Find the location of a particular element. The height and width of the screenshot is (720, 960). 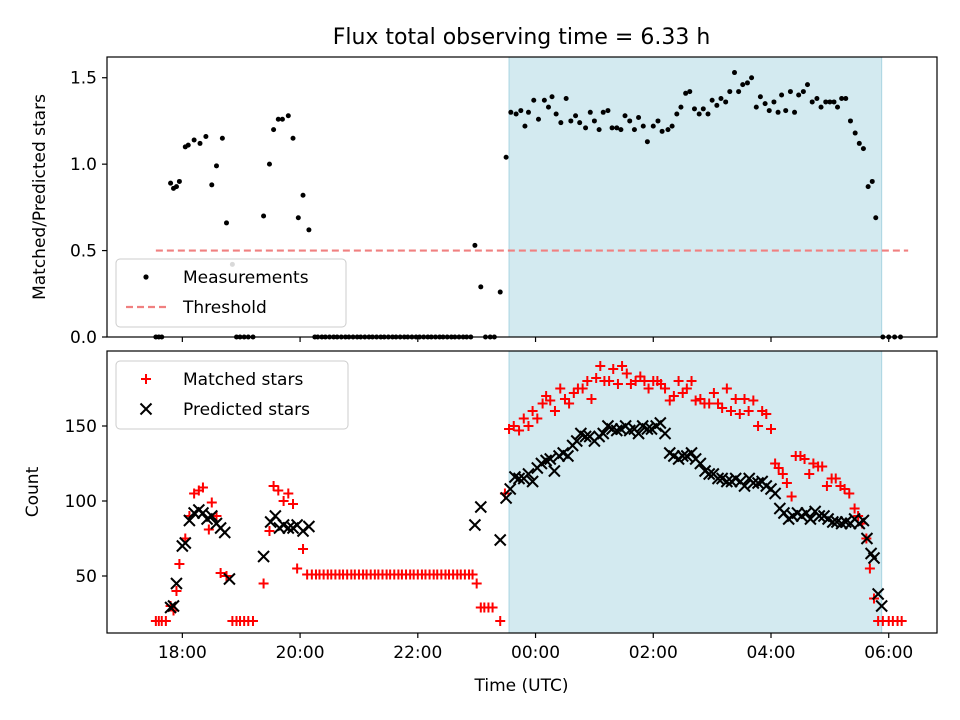

x-tick-label: 20:00 is located at coordinates (300, 653).